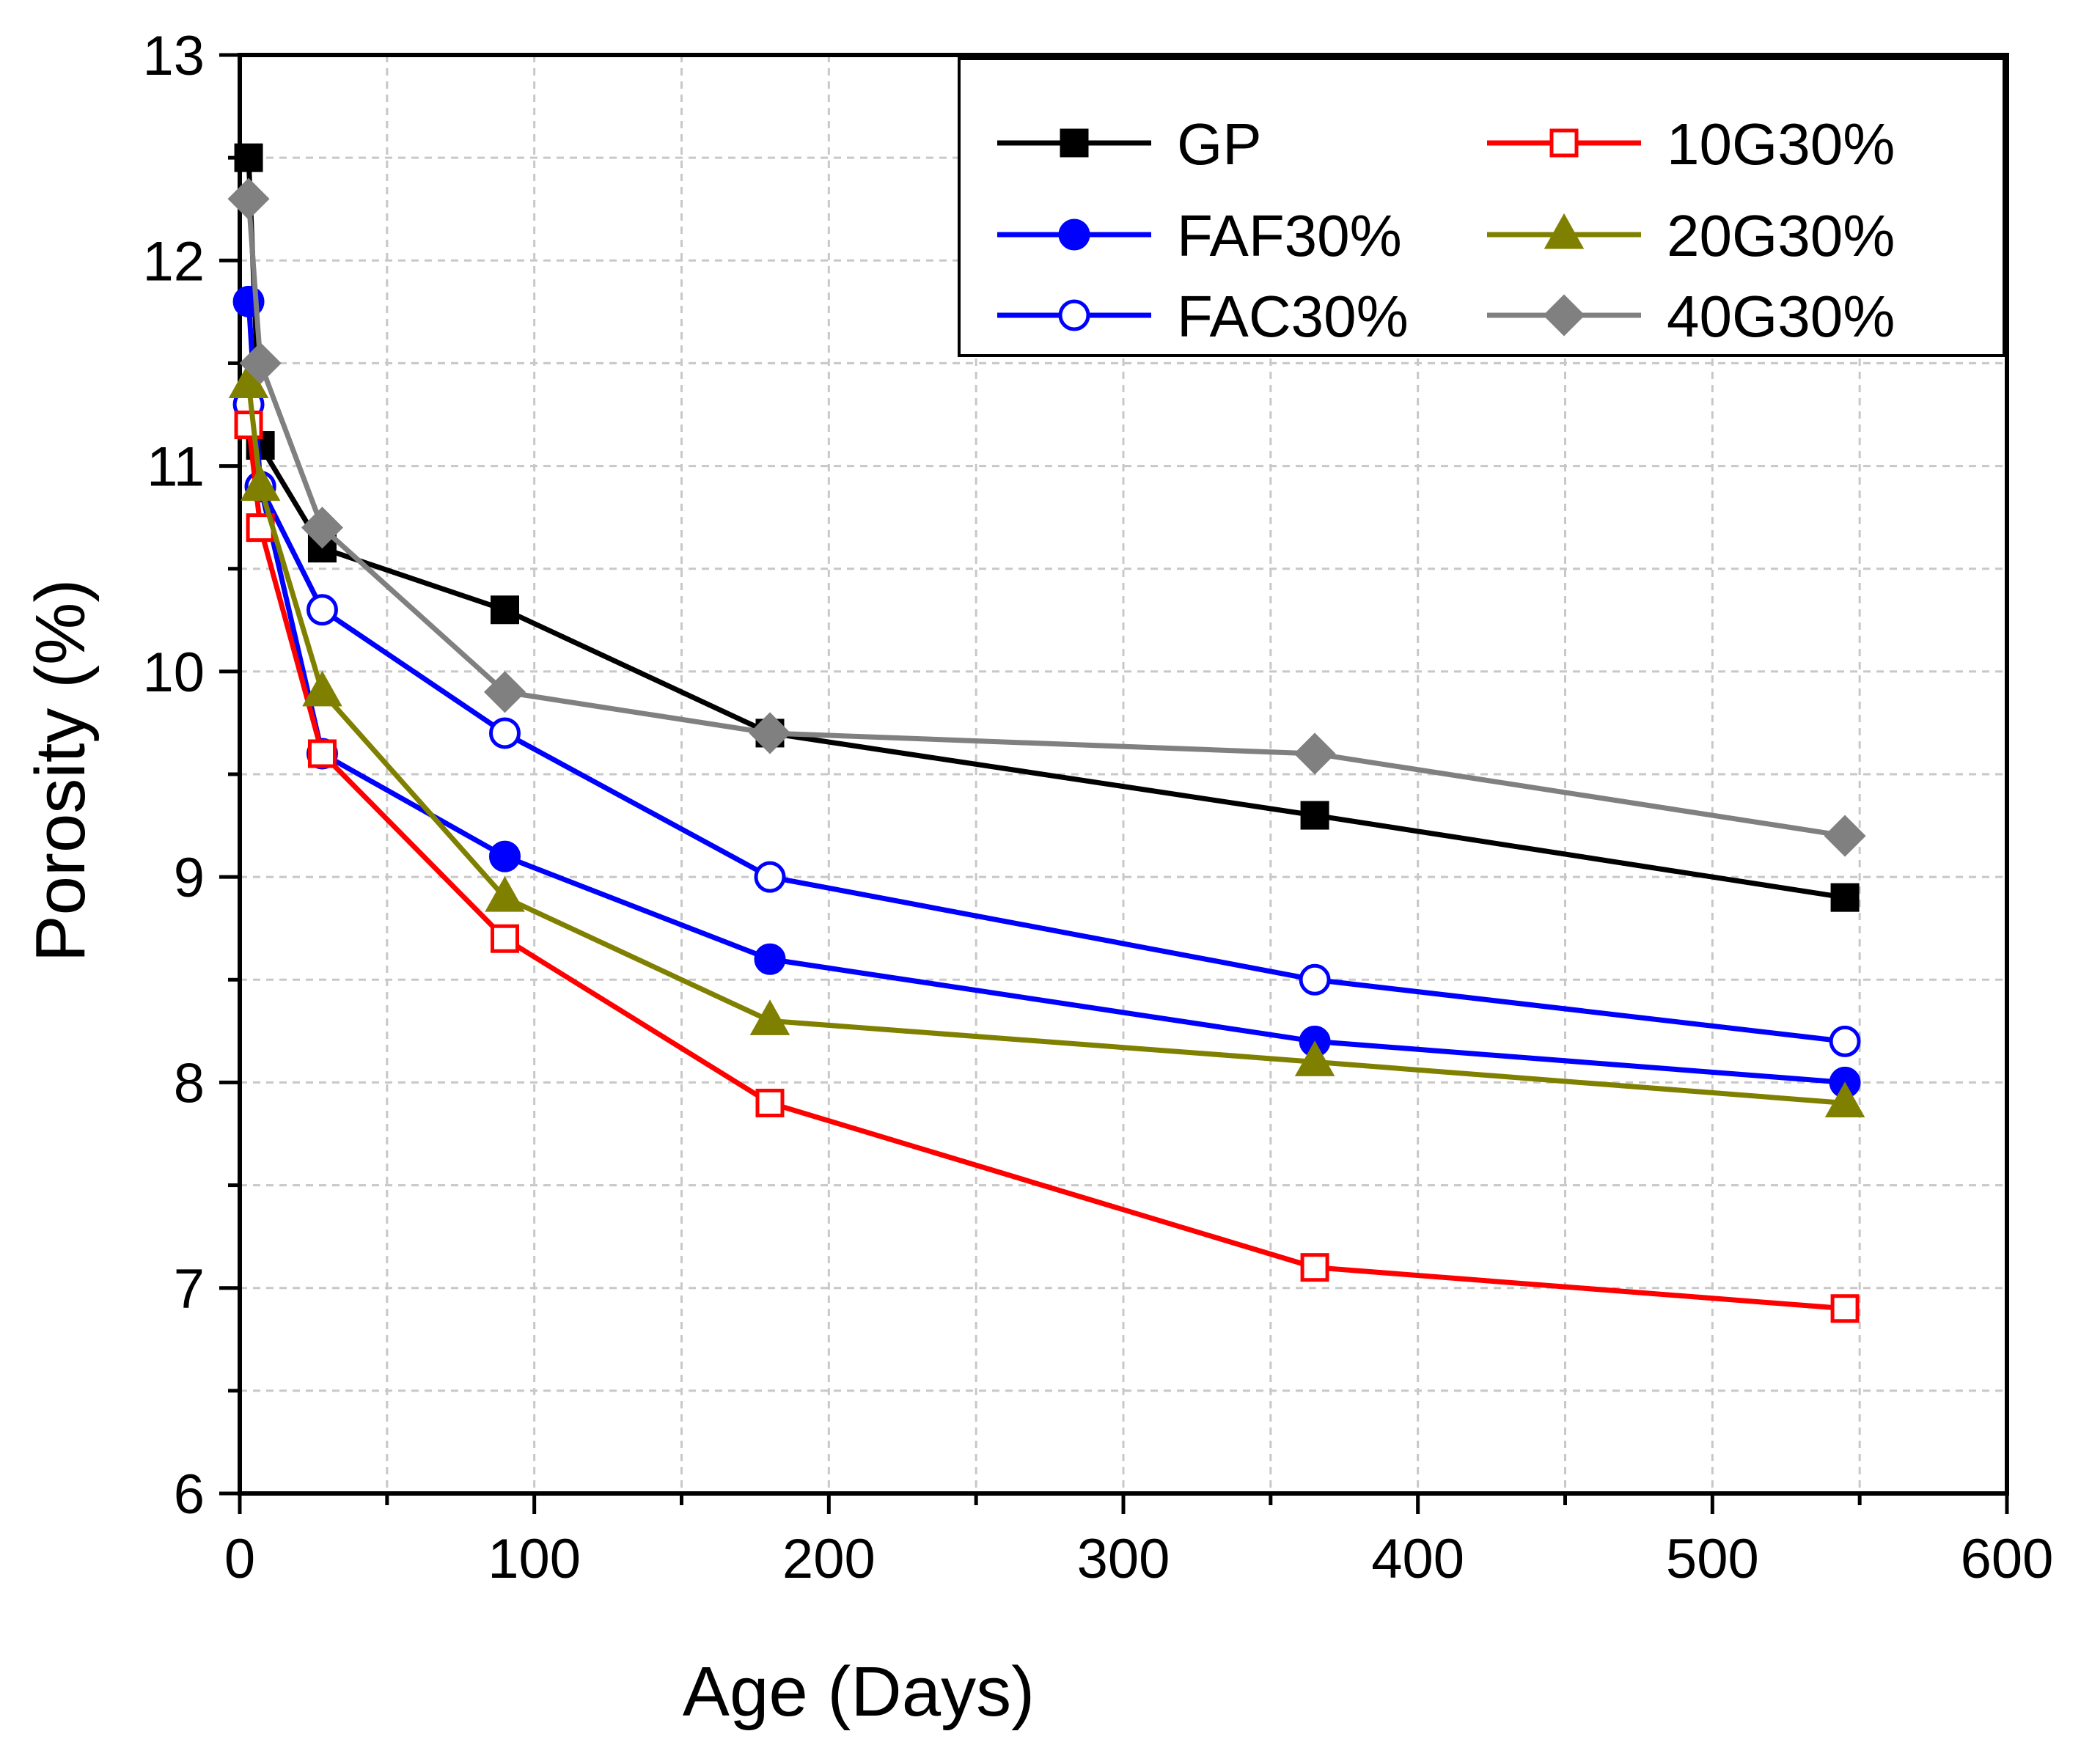 This screenshot has width=2092, height=1764. I want to click on legend: GP FAF30% FAC30% 10G30% 20G30% 40G30%, so click(1482, 207).